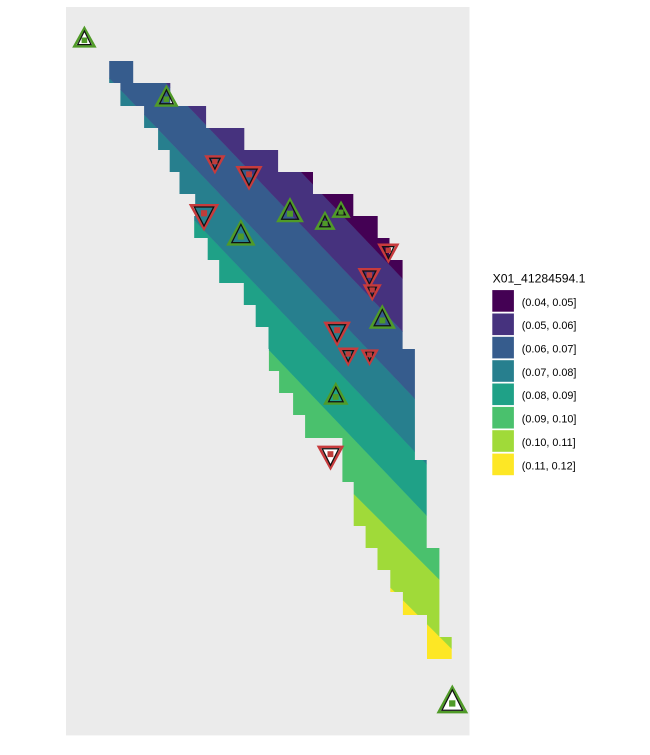 Image resolution: width=650 pixels, height=755 pixels. What do you see at coordinates (549, 350) in the screenshot?
I see `svg-text: (0.06, 0.07]` at bounding box center [549, 350].